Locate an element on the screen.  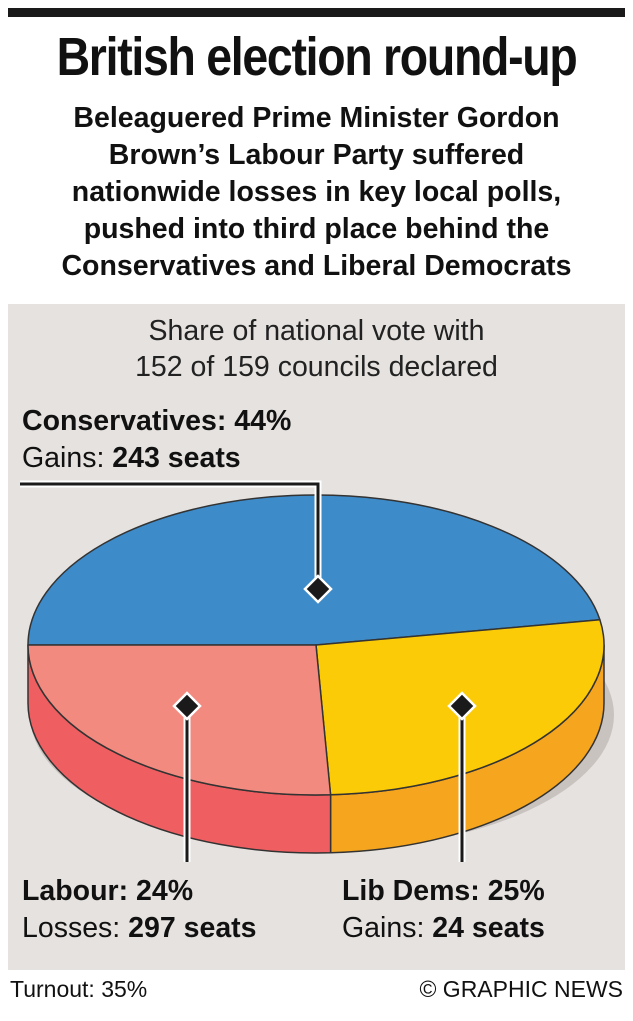
chart-caption-line: Share of national vote with is located at coordinates (316, 331).